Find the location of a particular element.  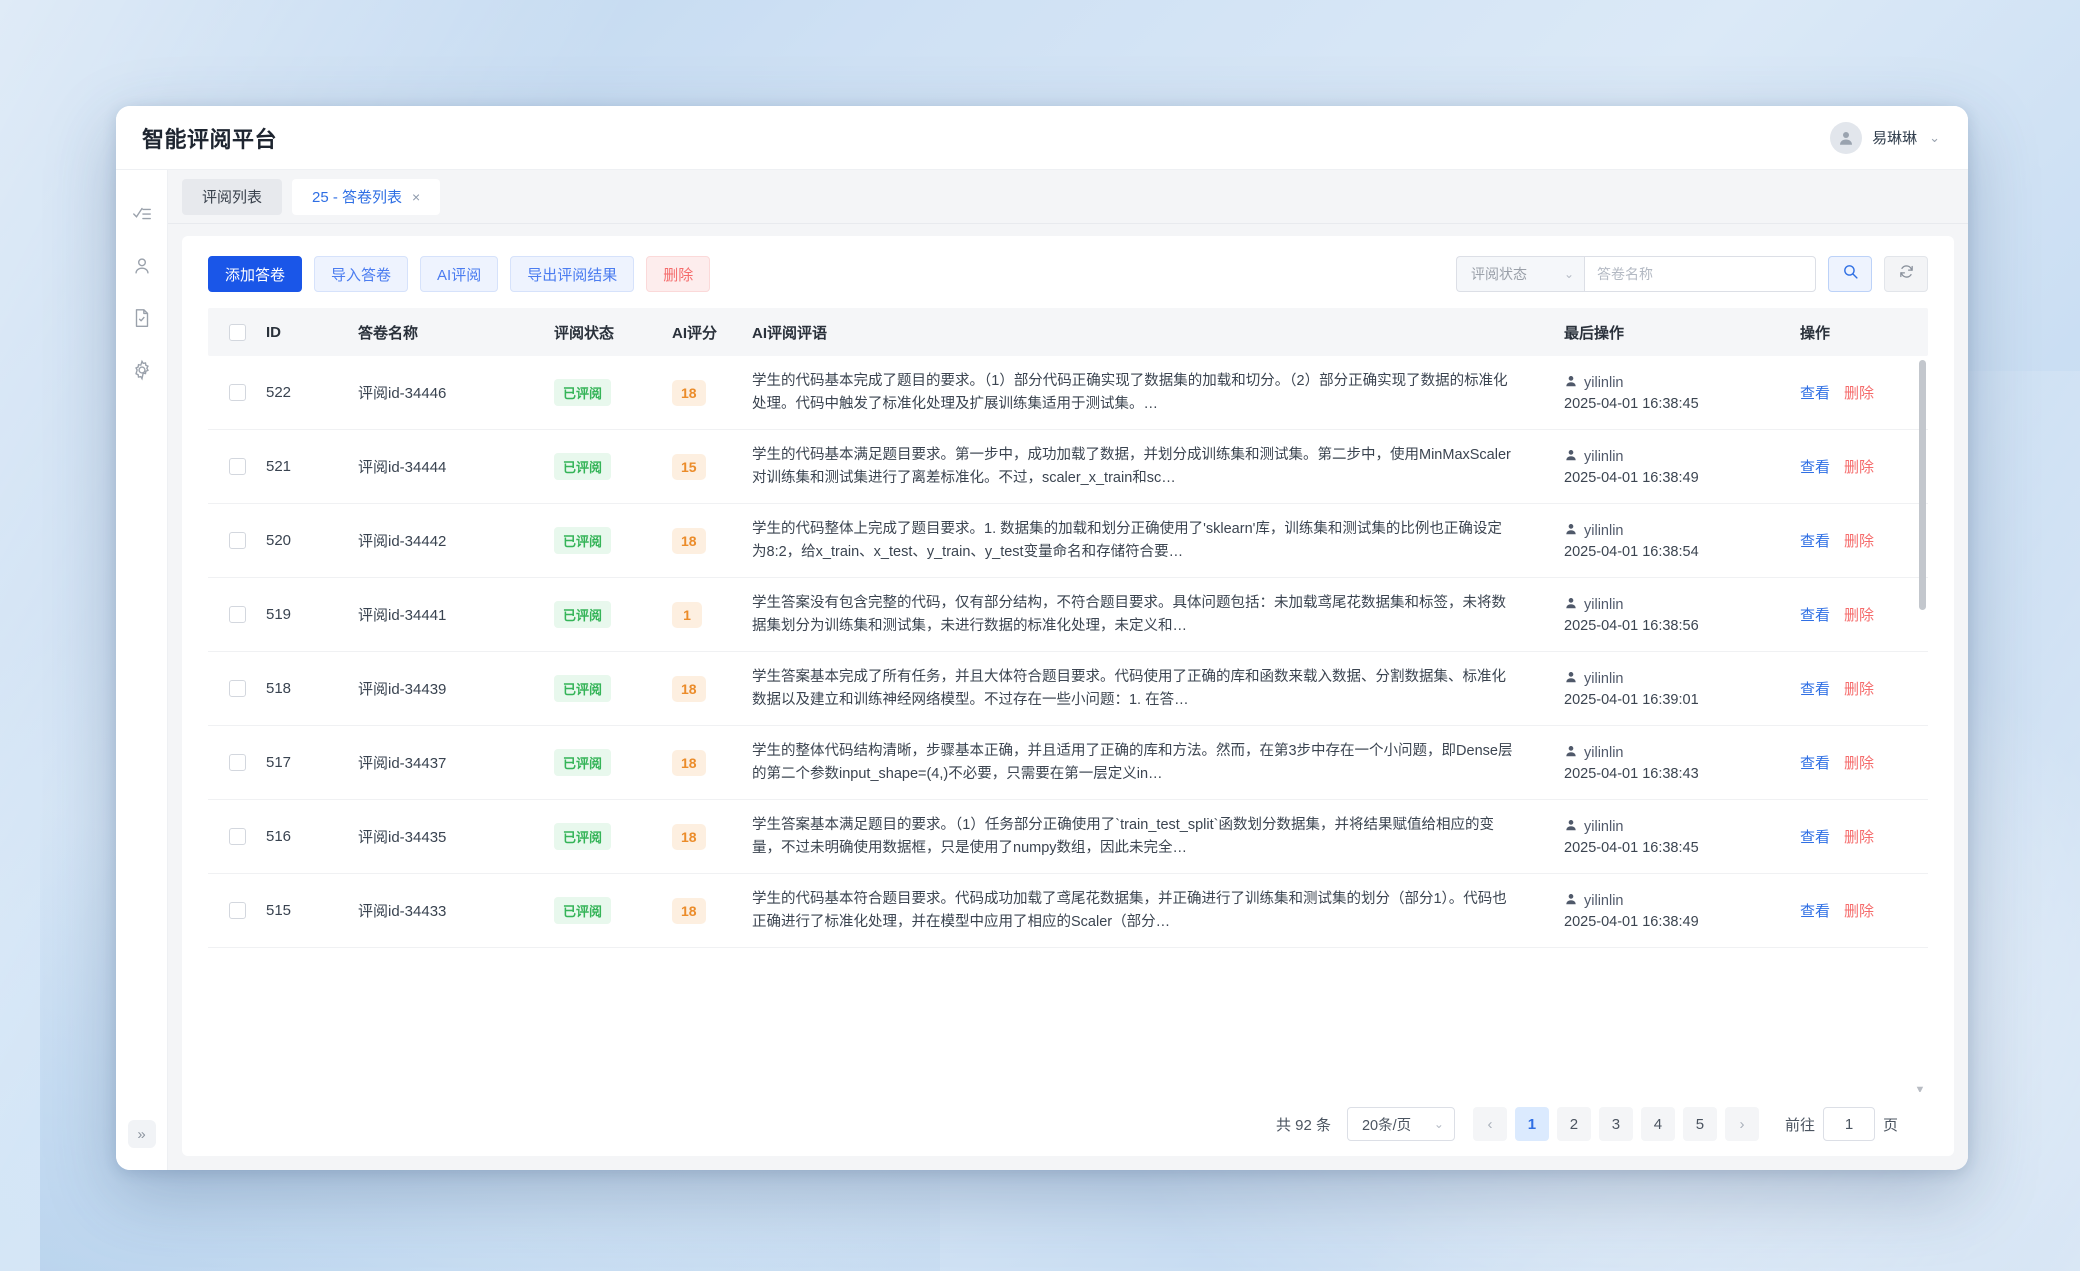

sidebar-collapse-button: » is located at coordinates (141, 1134).